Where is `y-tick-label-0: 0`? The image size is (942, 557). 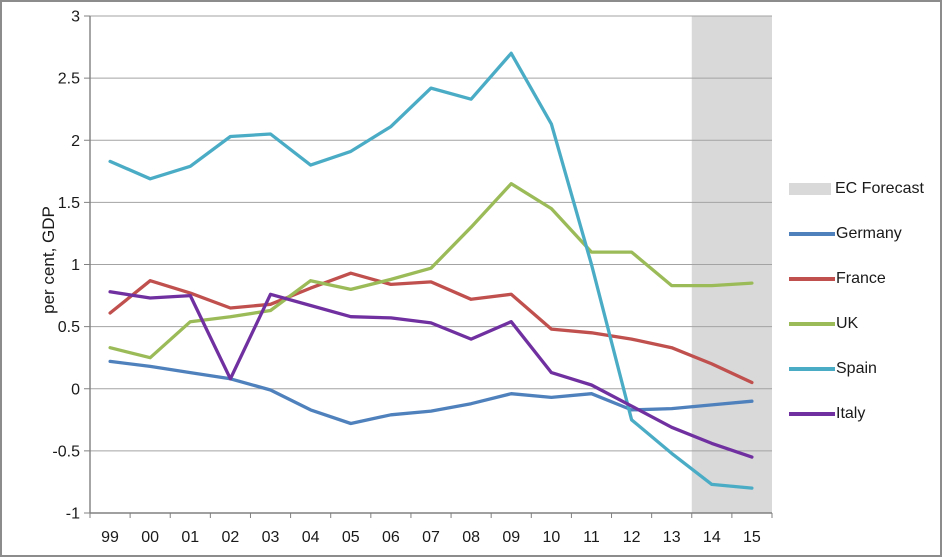
y-tick-label-0: 0 is located at coordinates (75, 389).